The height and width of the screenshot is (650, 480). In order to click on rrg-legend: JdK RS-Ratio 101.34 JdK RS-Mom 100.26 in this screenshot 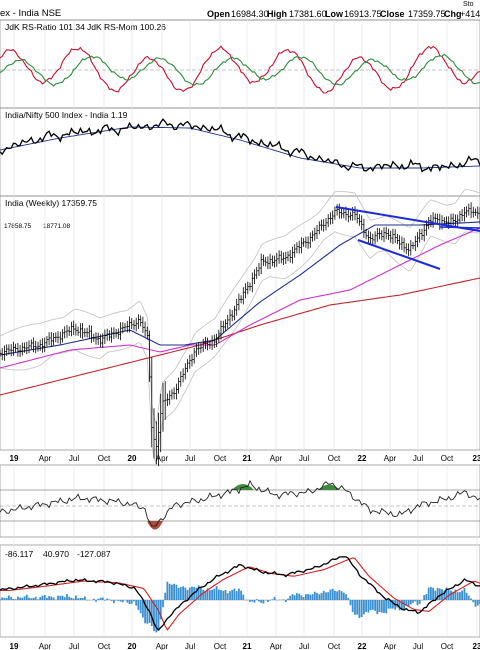, I will do `click(85, 27)`.